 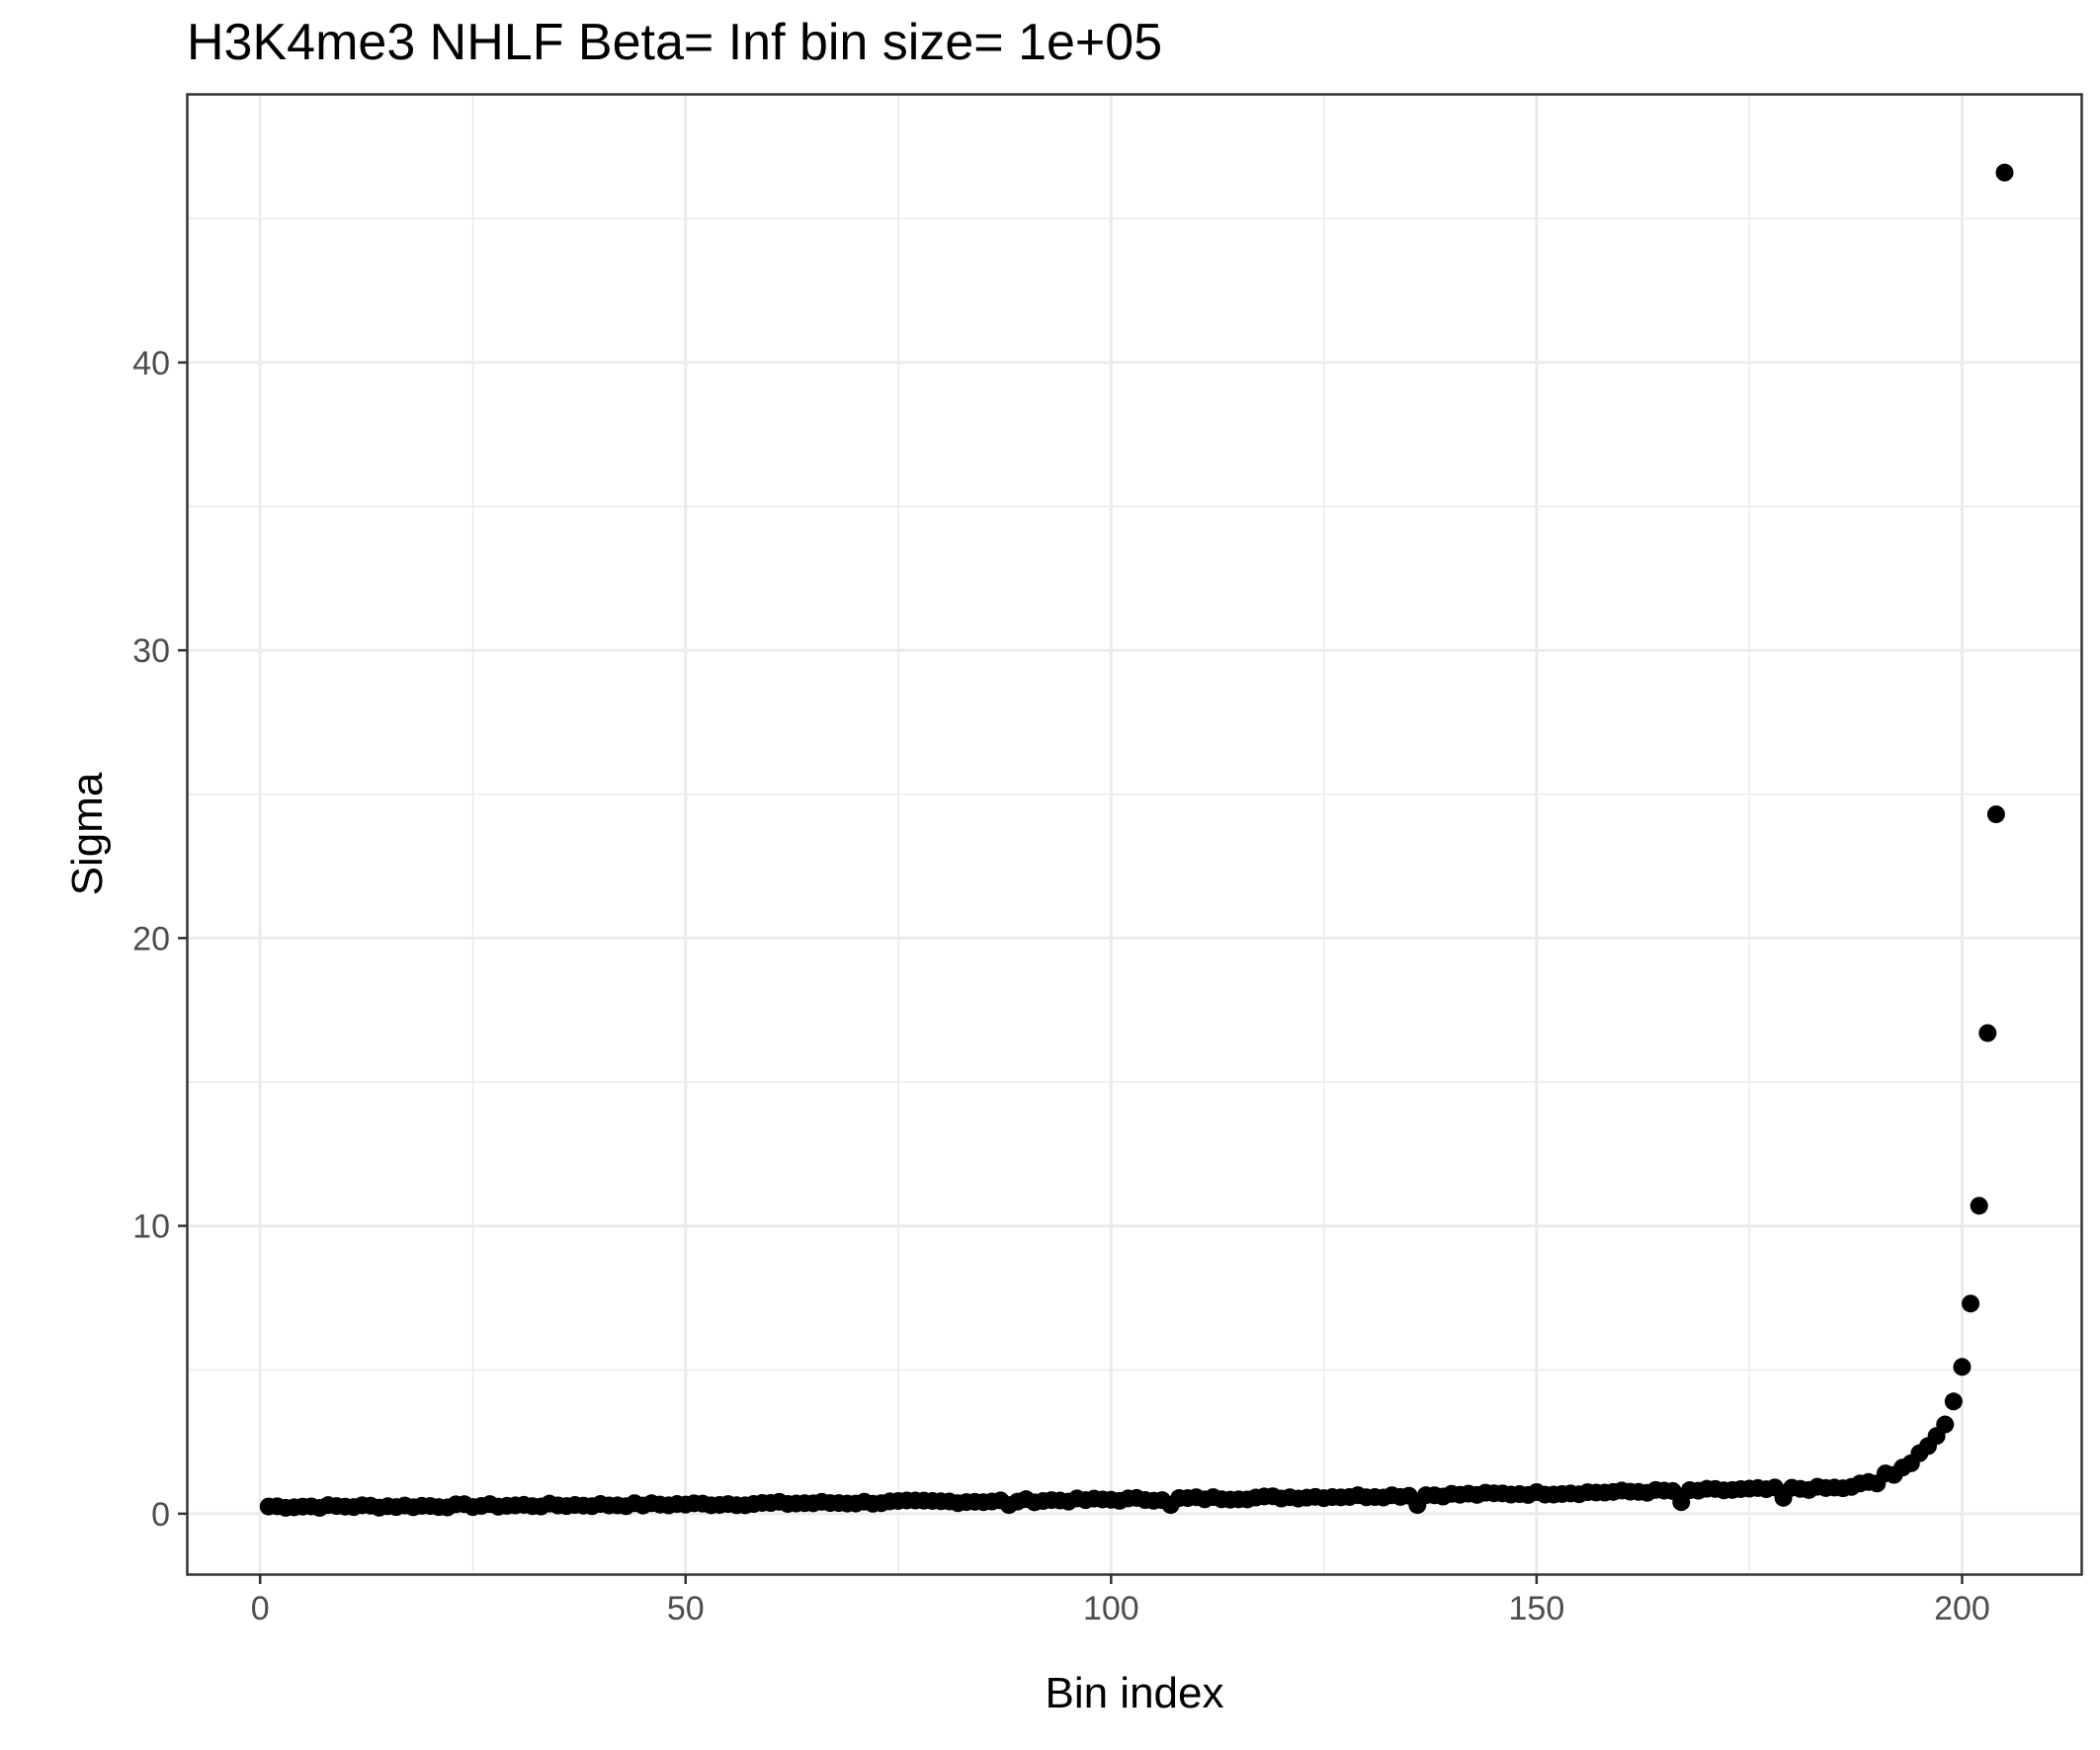 I want to click on y-tick-label: 40, so click(x=151, y=363).